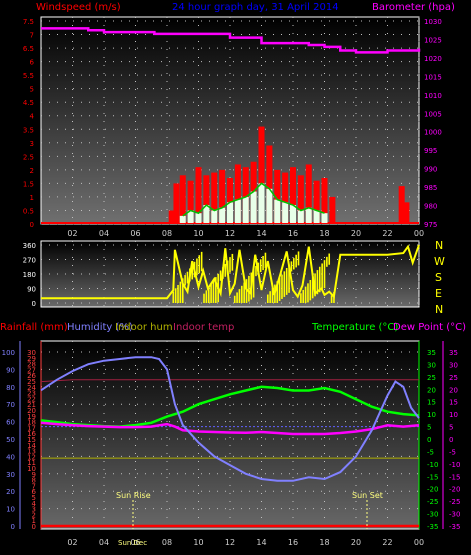 This screenshot has width=471, height=555. What do you see at coordinates (439, 245) in the screenshot?
I see `compass-n-top: N` at bounding box center [439, 245].